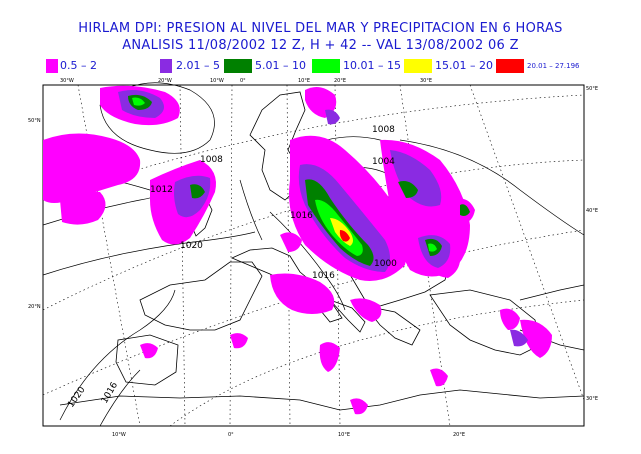  I want to click on tick-top: 10°E, so click(304, 81).